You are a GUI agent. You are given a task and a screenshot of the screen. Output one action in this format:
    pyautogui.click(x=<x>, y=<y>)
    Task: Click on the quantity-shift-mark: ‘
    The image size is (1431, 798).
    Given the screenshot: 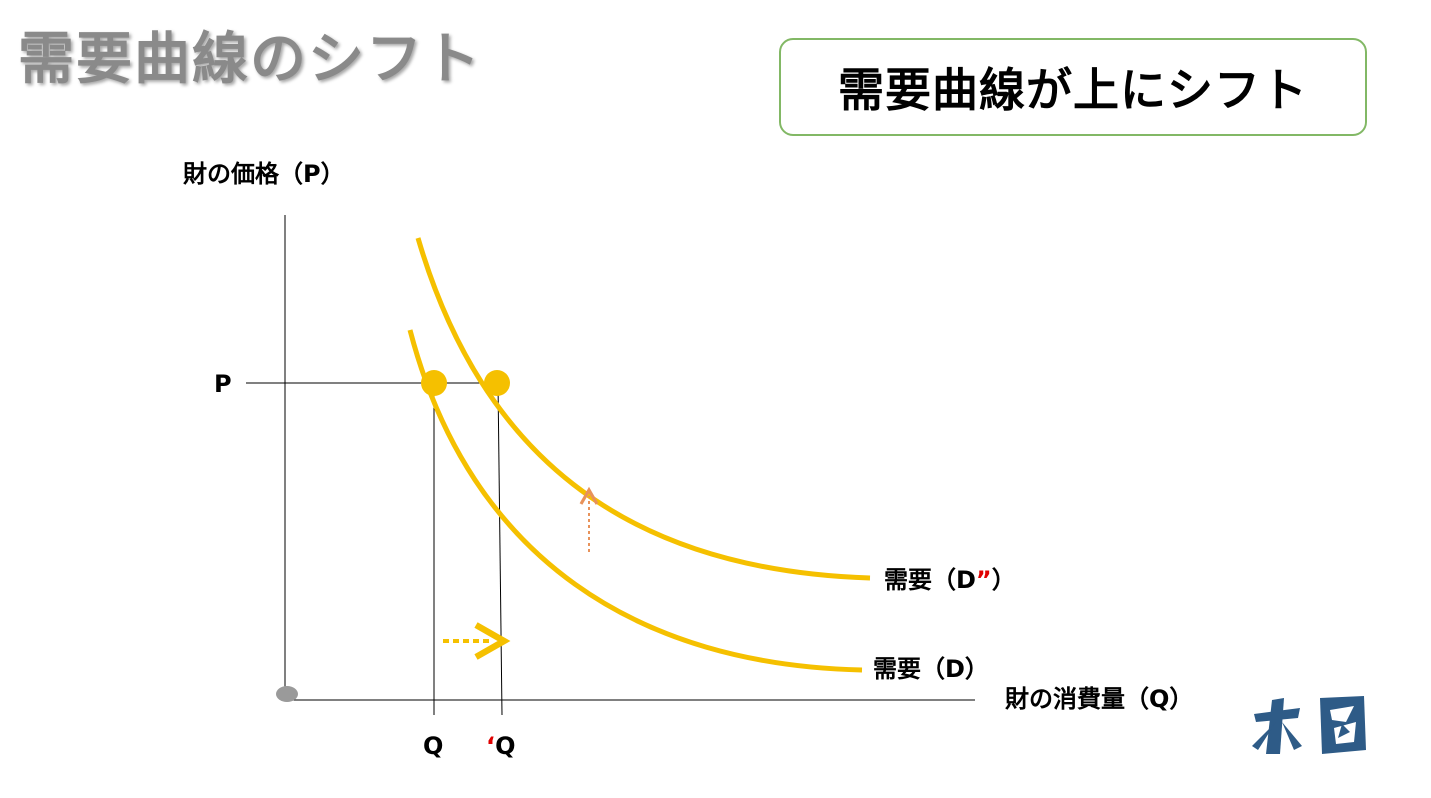 What is the action you would take?
    pyautogui.click(x=490, y=746)
    